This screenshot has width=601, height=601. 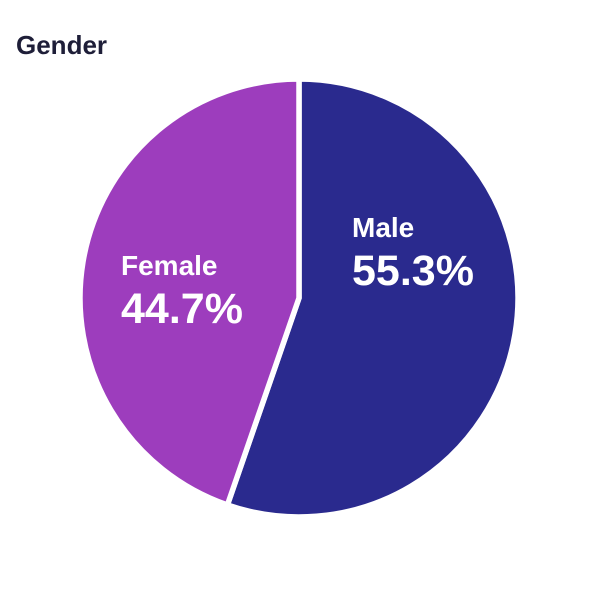 I want to click on chart-title: Gender, so click(x=62, y=45).